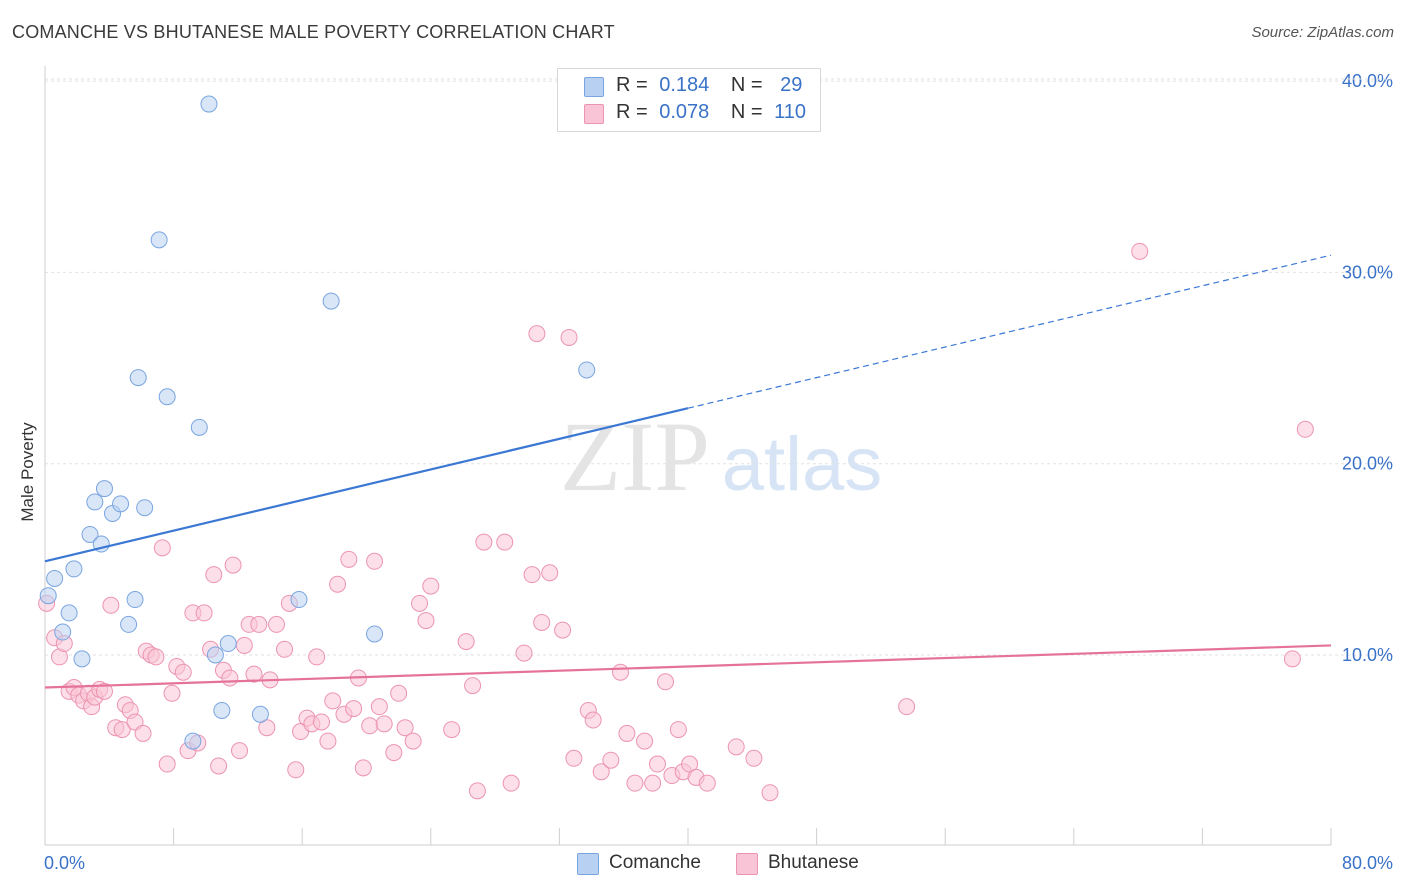  What do you see at coordinates (655, 862) in the screenshot?
I see `comanche-legend-label: Comanche` at bounding box center [655, 862].